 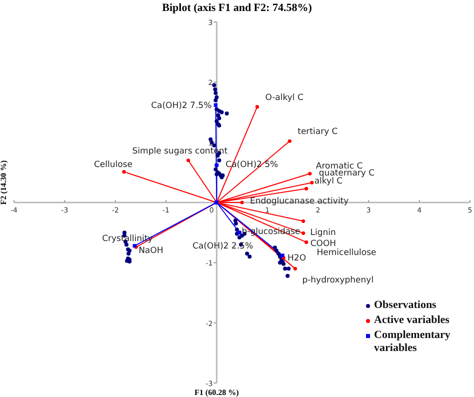 What do you see at coordinates (113, 165) in the screenshot?
I see `annotation: Cellulose` at bounding box center [113, 165].